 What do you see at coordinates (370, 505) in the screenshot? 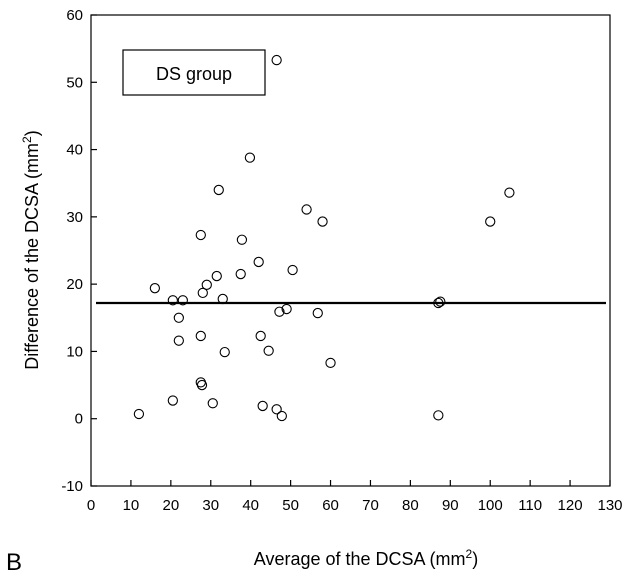
I see `x-tick-label: 70` at bounding box center [370, 505].